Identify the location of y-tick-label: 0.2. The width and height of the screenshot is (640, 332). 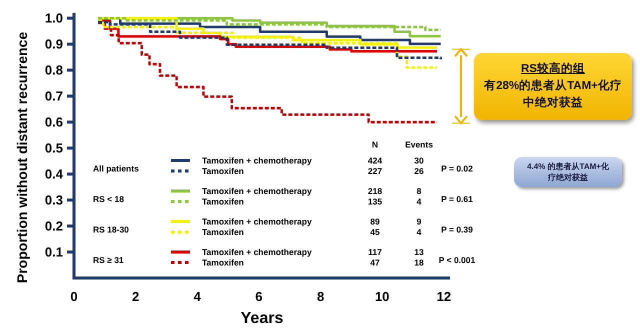
(53, 226).